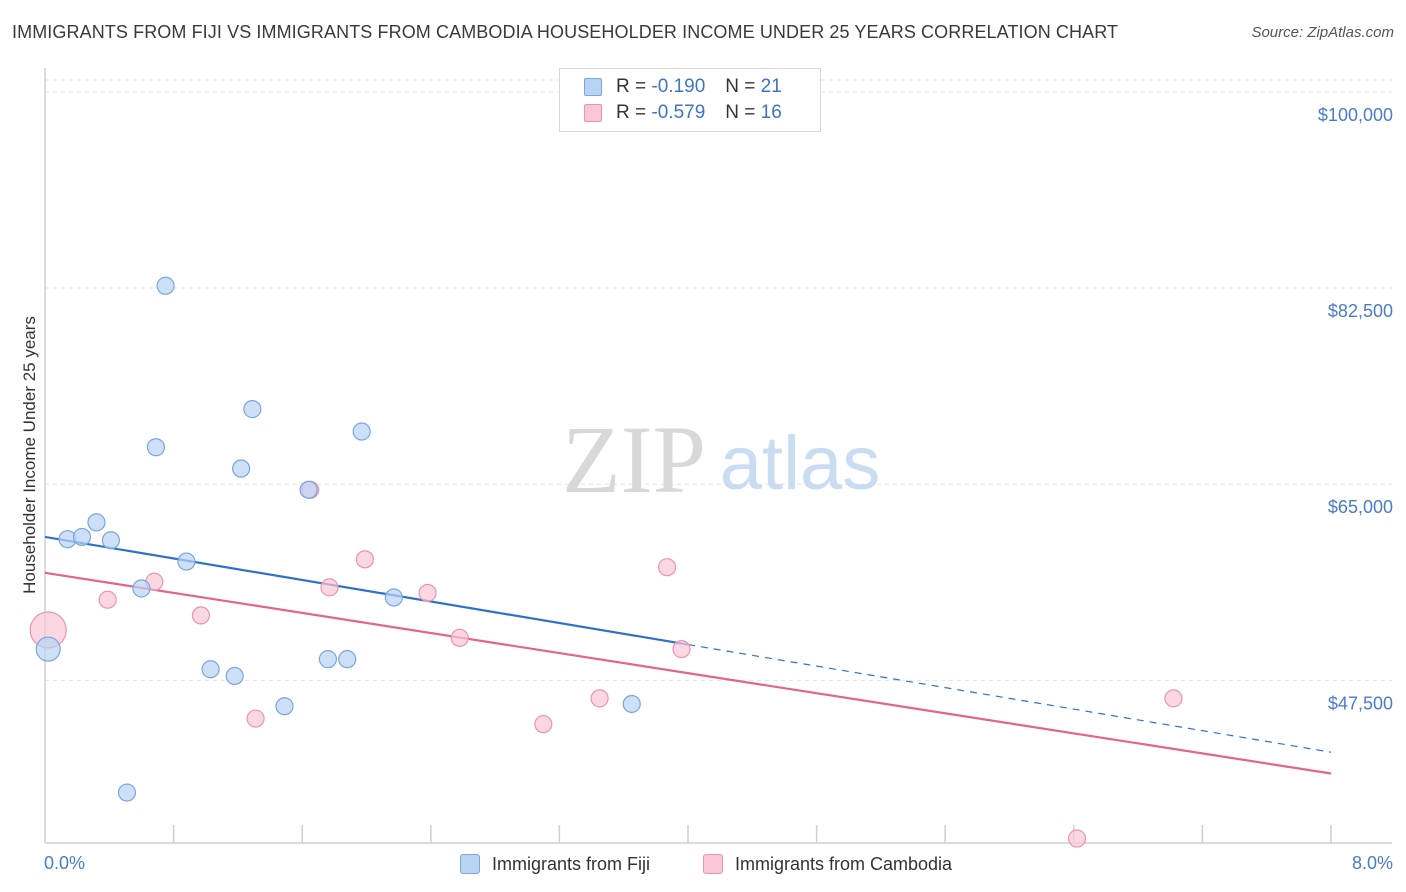  What do you see at coordinates (64, 863) in the screenshot?
I see `x-tick-label-0: 0.0%` at bounding box center [64, 863].